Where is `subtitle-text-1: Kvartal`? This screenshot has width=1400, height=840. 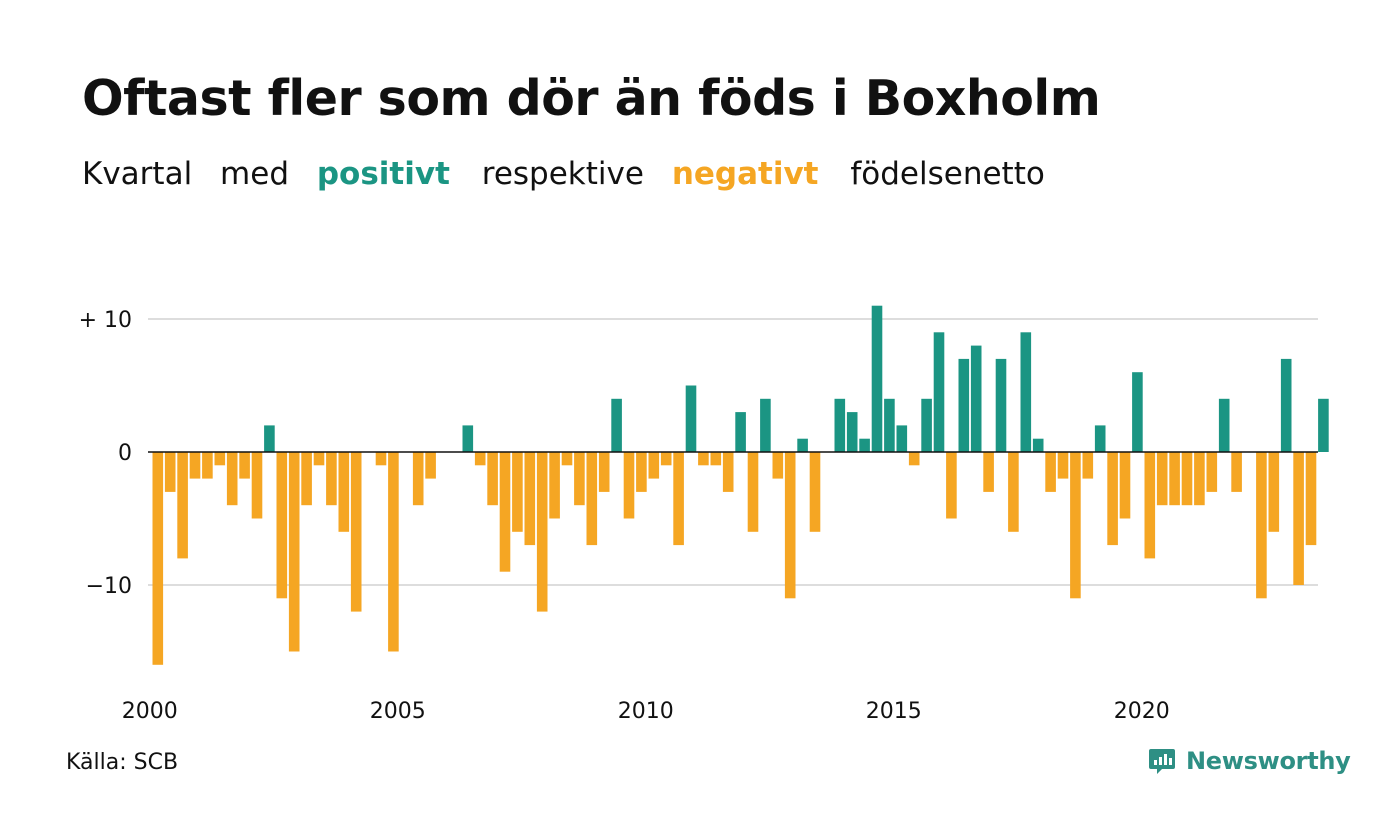
subtitle-text-1: Kvartal is located at coordinates (137, 174).